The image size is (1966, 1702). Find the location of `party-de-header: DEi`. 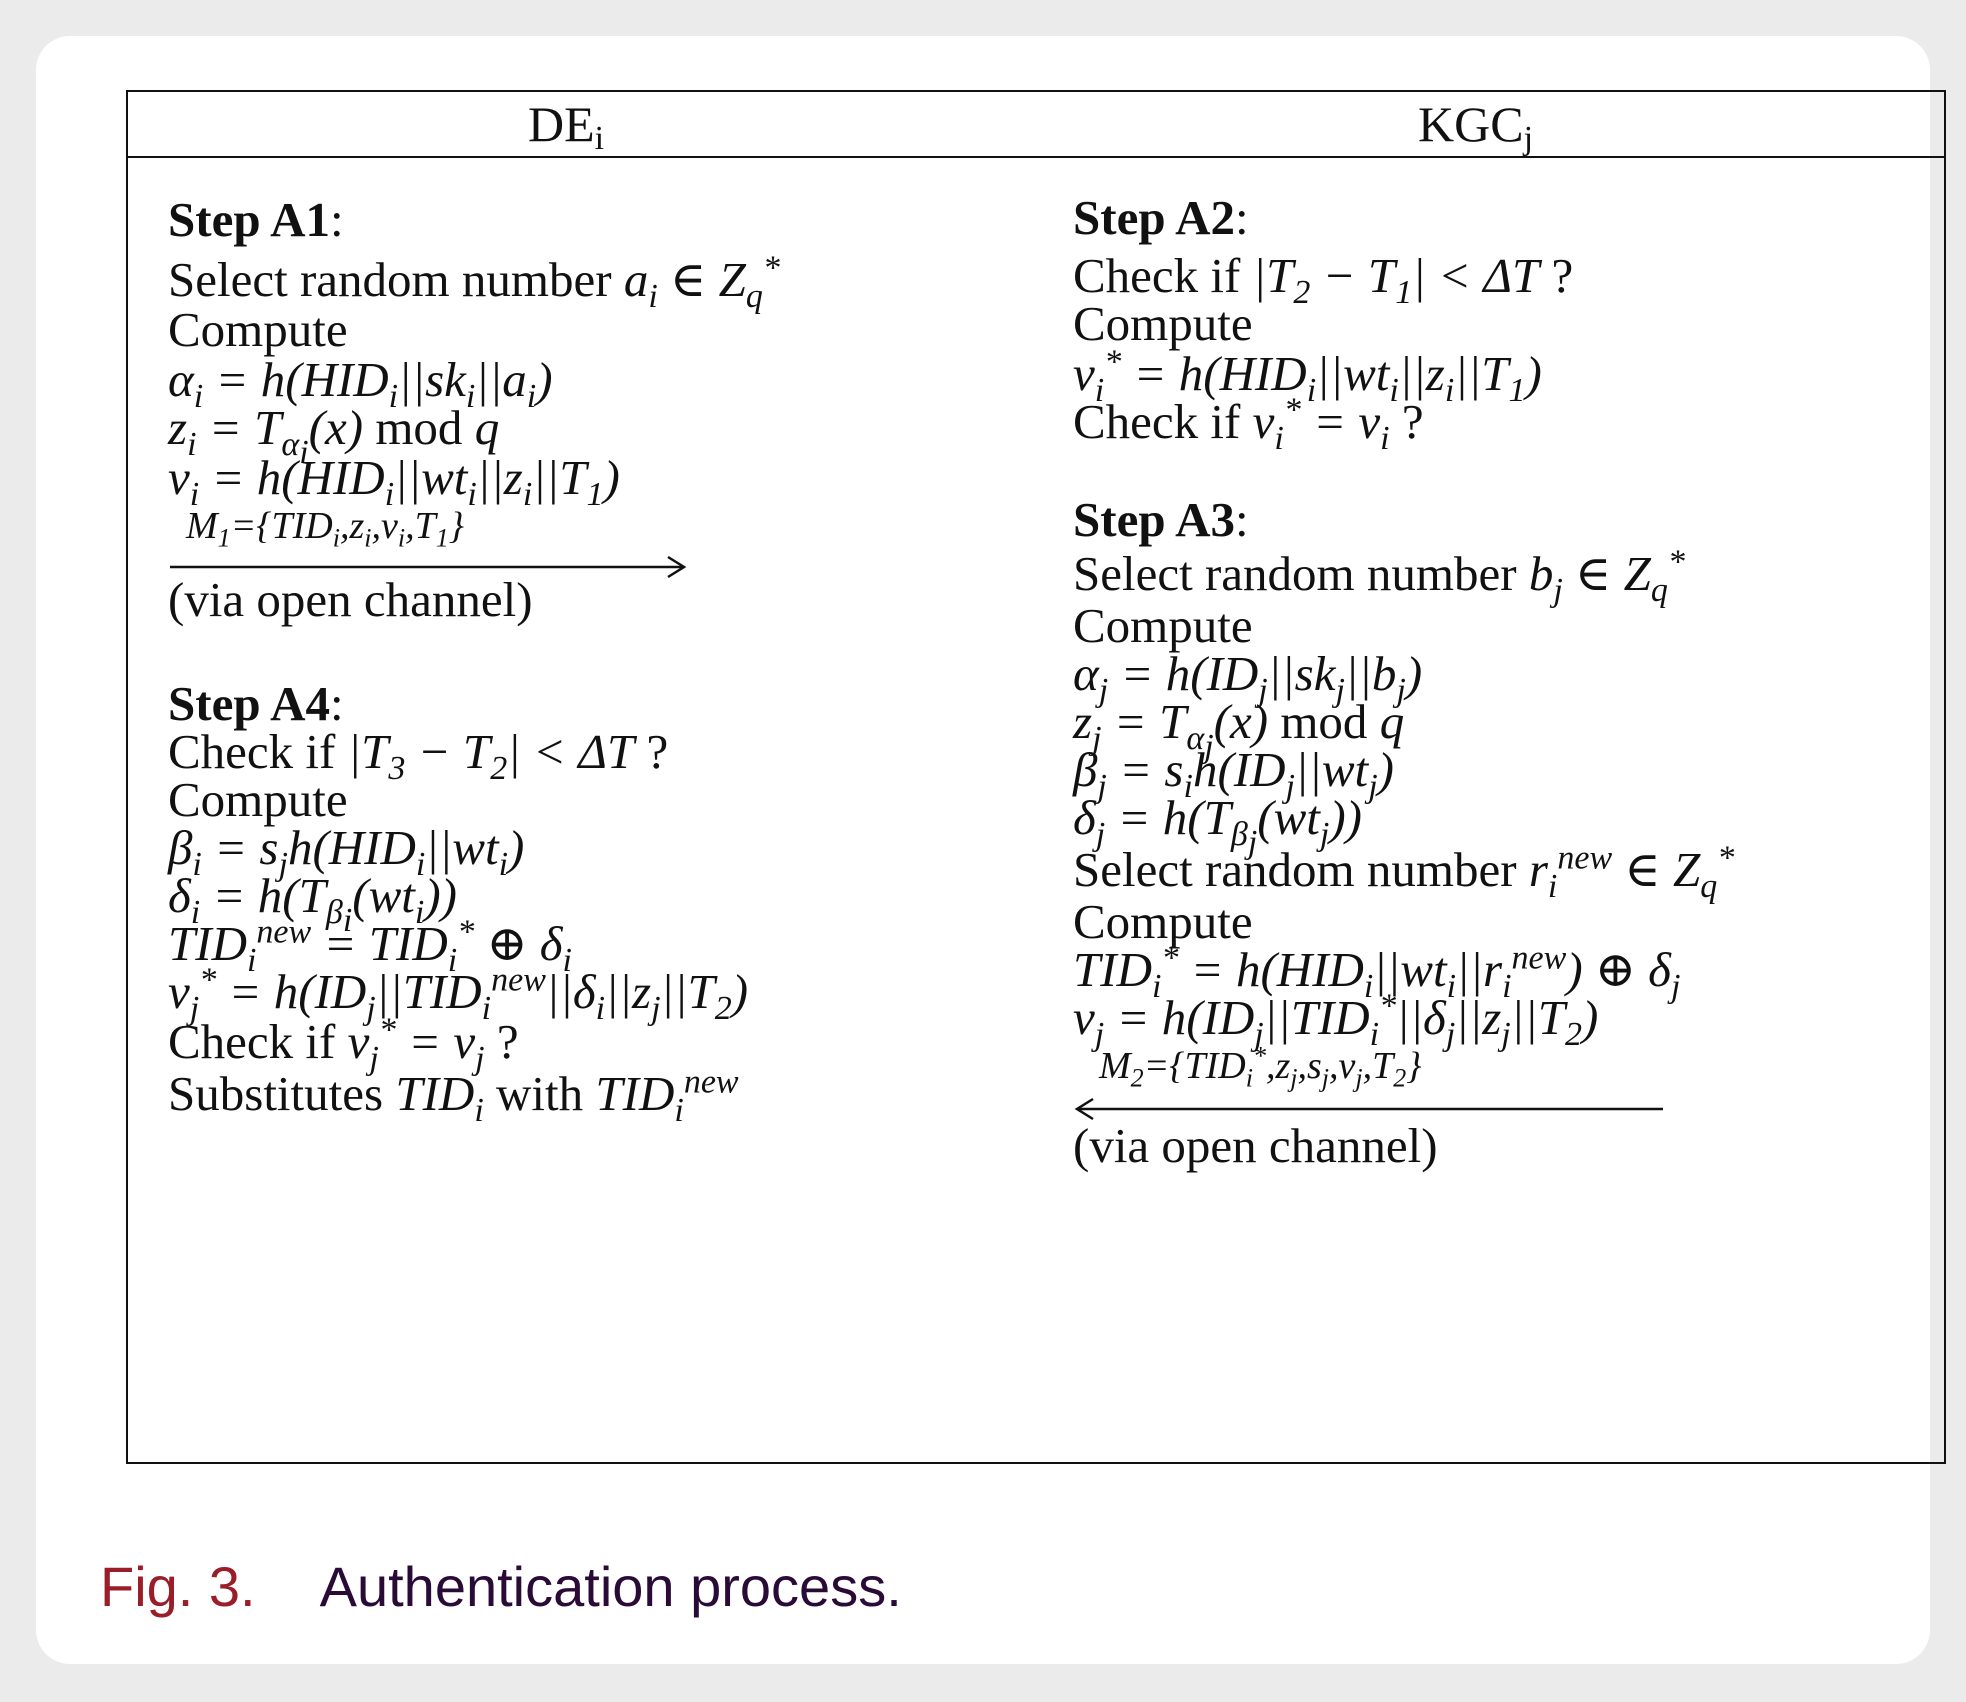

party-de-header: DEi is located at coordinates (566, 126).